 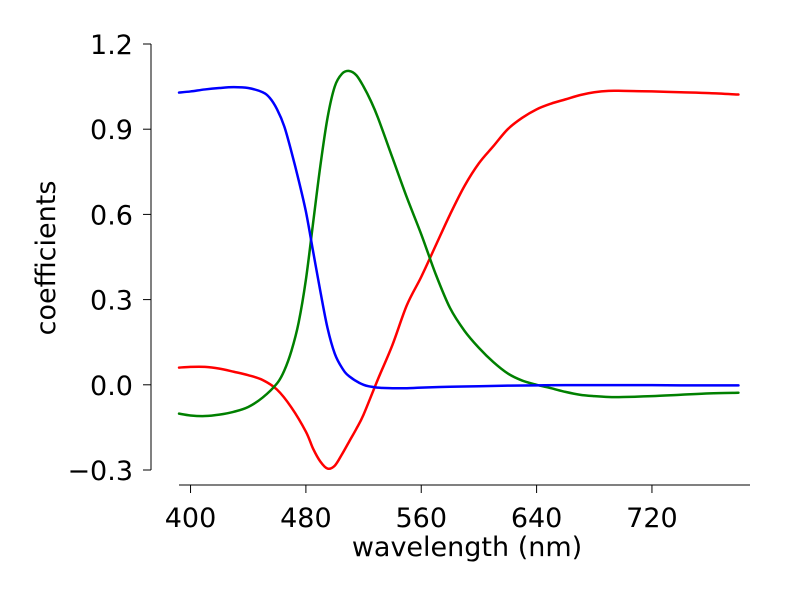 What do you see at coordinates (109, 258) in the screenshot?
I see `y-ticks: −0.3 0.0 0.3 0.6 0.9 1.2` at bounding box center [109, 258].